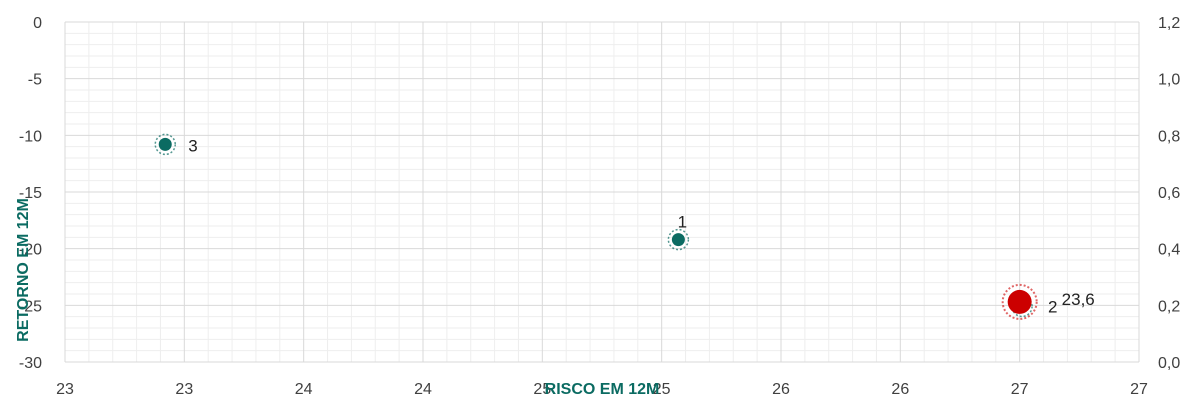 The image size is (1192, 400). I want to click on secondary-y-axis-tick-labels: 1,2 1,0 0,8 0,6 0,4 0,2 0,0, so click(1169, 193).